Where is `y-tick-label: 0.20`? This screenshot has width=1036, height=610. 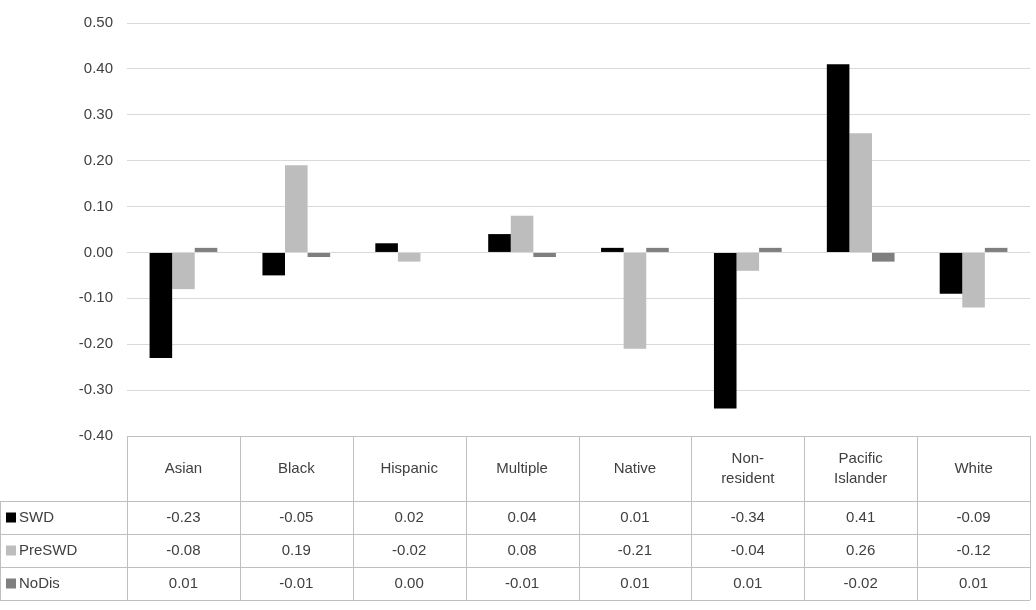
y-tick-label: 0.20 is located at coordinates (98, 159).